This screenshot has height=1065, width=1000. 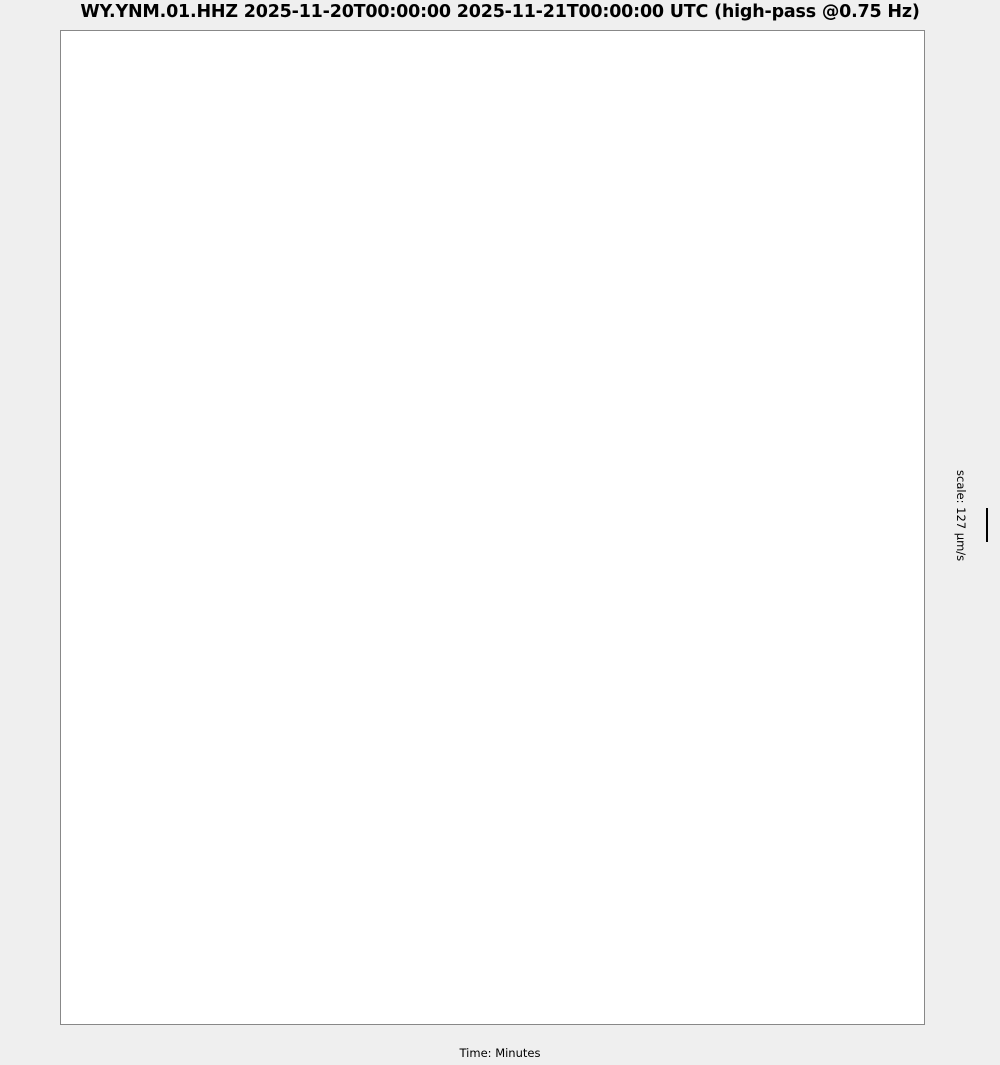 I want to click on scale-bar, so click(x=987, y=525).